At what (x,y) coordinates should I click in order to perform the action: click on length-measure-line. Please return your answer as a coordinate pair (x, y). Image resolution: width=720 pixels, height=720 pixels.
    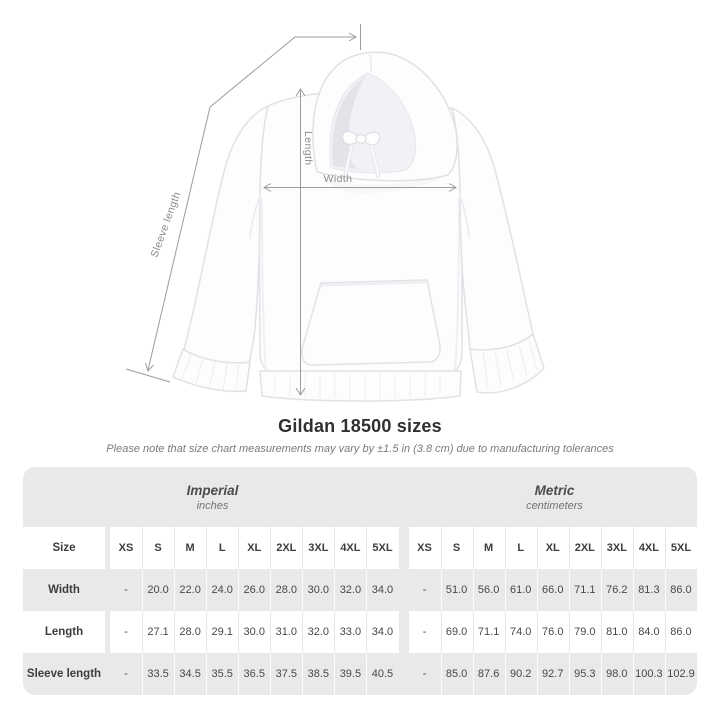
    Looking at the image, I should click on (300, 242).